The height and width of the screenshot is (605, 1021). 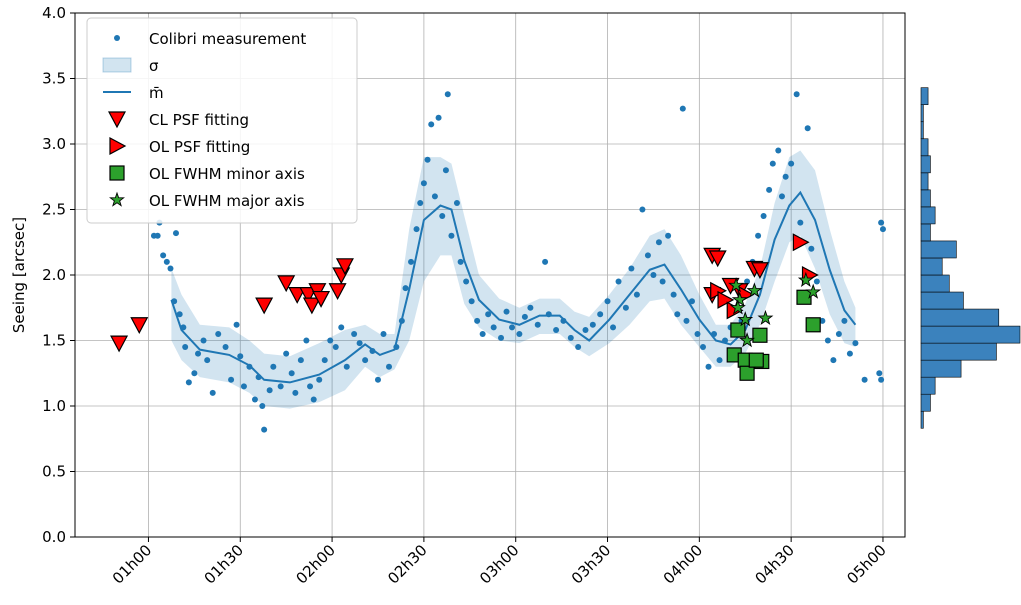 What do you see at coordinates (591, 564) in the screenshot?
I see `x-tick-label: 03h30` at bounding box center [591, 564].